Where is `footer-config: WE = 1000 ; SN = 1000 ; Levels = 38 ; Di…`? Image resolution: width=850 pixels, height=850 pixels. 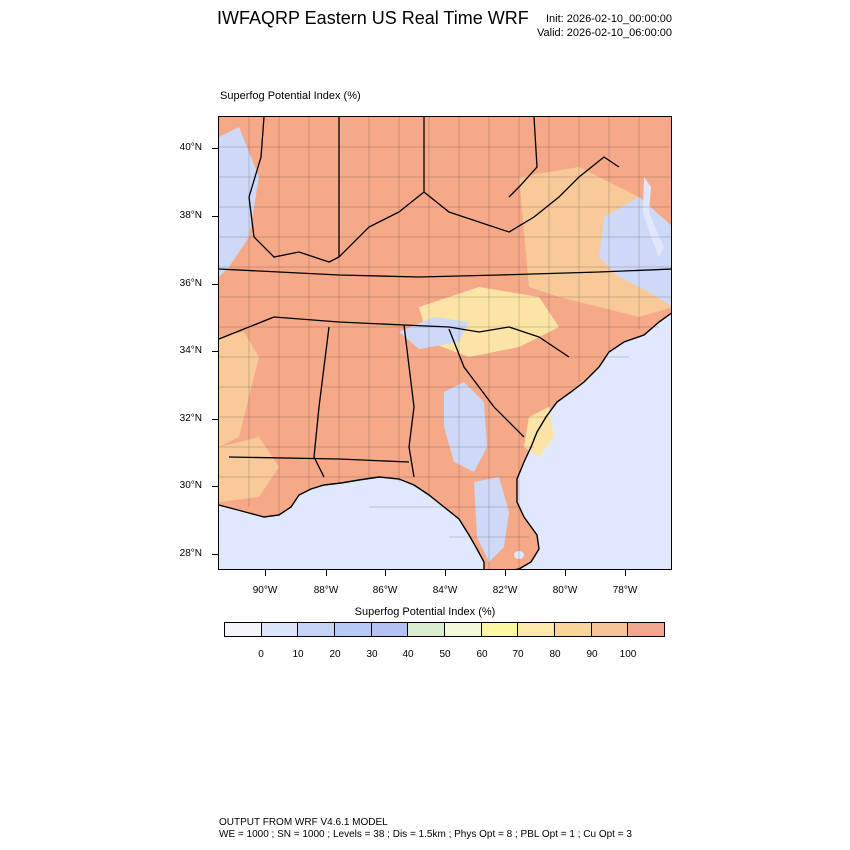
footer-config: WE = 1000 ; SN = 1000 ; Levels = 38 ; Di… is located at coordinates (425, 834).